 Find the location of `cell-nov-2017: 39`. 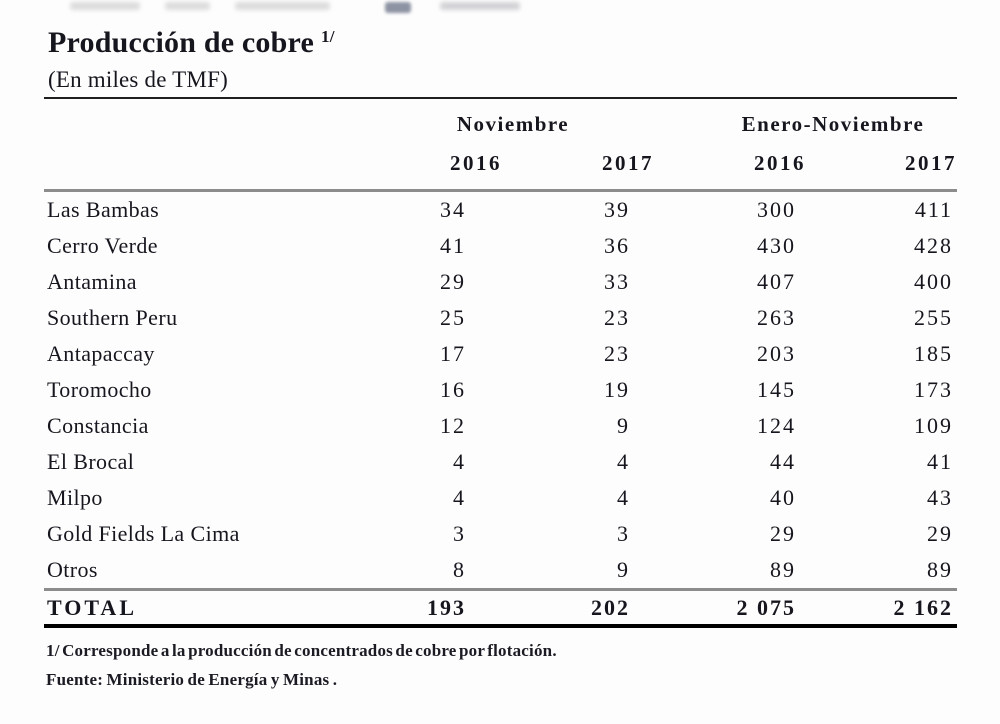

cell-nov-2017: 39 is located at coordinates (617, 209).